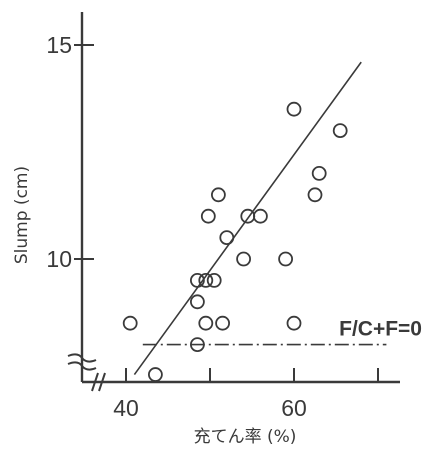 Image resolution: width=432 pixels, height=450 pixels. Describe the element at coordinates (294, 408) in the screenshot. I see `x-tick-label: 60` at that location.